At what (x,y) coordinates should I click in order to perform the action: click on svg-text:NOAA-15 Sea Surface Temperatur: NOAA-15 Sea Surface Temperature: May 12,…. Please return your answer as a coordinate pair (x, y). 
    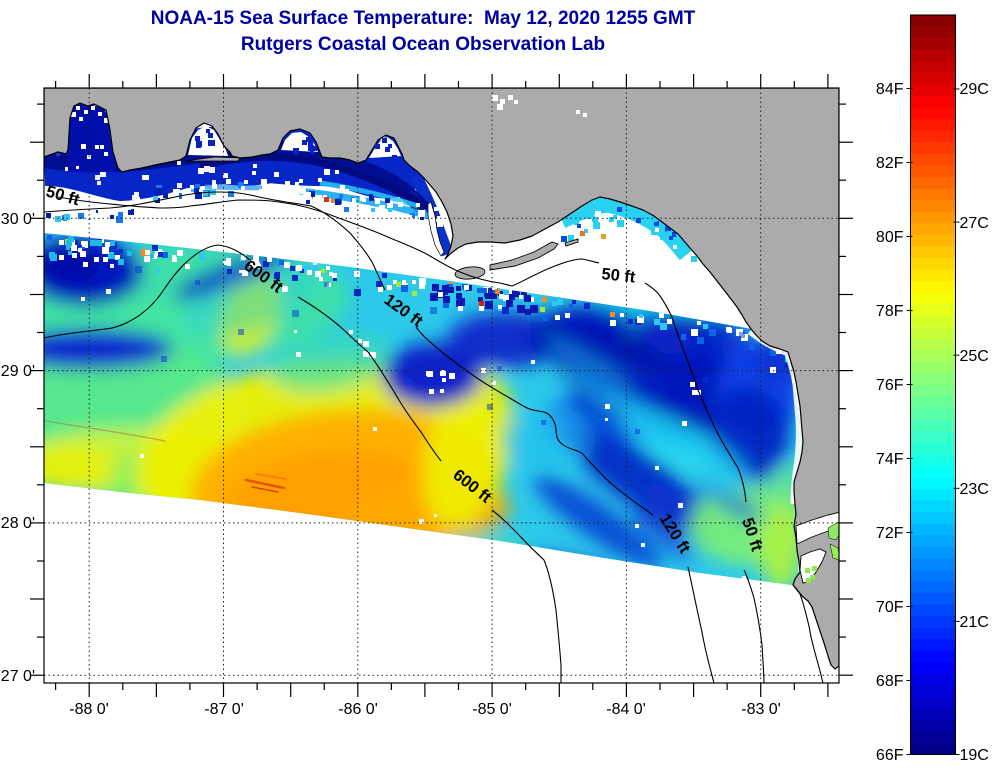
    Looking at the image, I should click on (423, 18).